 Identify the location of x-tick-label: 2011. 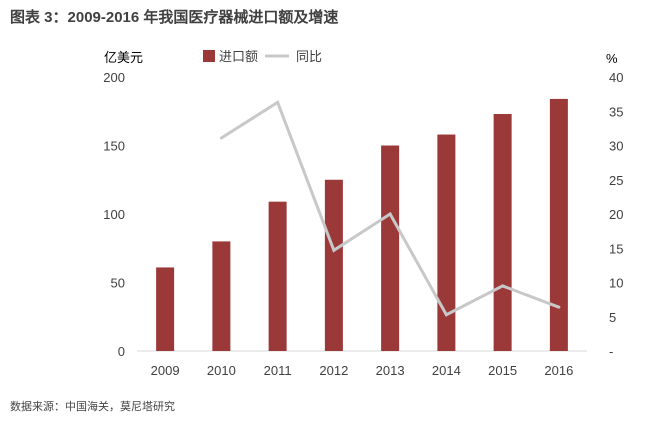
(278, 370).